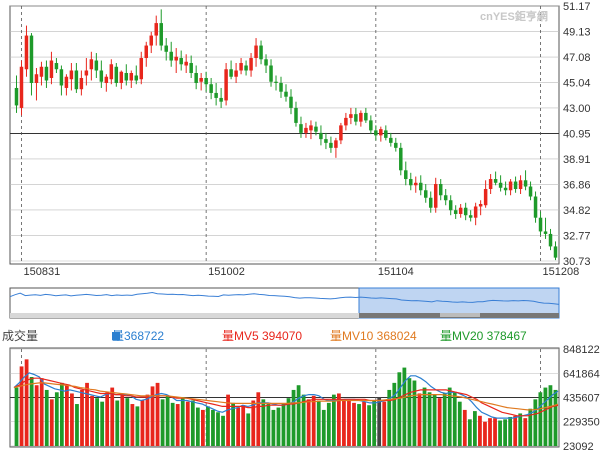 The height and width of the screenshot is (455, 609). Describe the element at coordinates (284, 315) in the screenshot. I see `navigator-scrollbar` at that location.